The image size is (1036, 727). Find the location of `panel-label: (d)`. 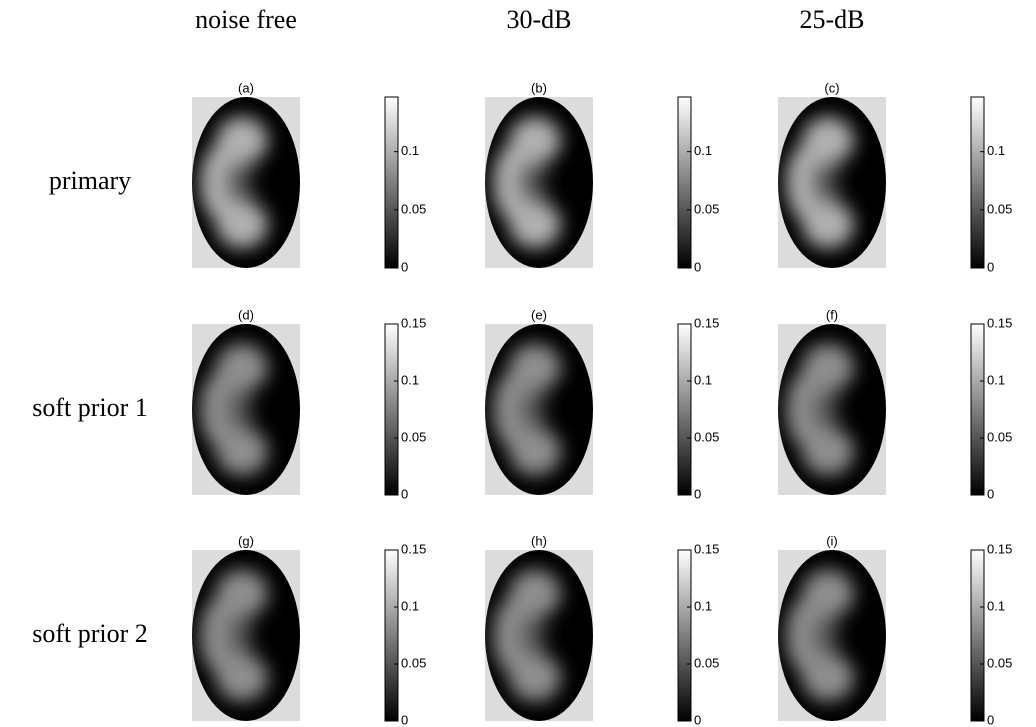

panel-label: (d) is located at coordinates (246, 314).